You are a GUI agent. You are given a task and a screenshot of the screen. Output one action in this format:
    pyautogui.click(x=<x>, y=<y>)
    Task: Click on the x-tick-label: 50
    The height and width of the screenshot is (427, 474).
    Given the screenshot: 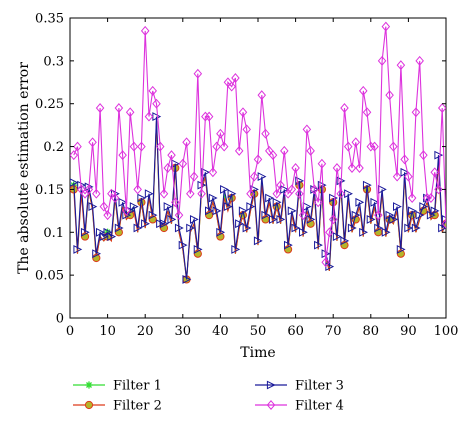 What is the action you would take?
    pyautogui.click(x=258, y=331)
    